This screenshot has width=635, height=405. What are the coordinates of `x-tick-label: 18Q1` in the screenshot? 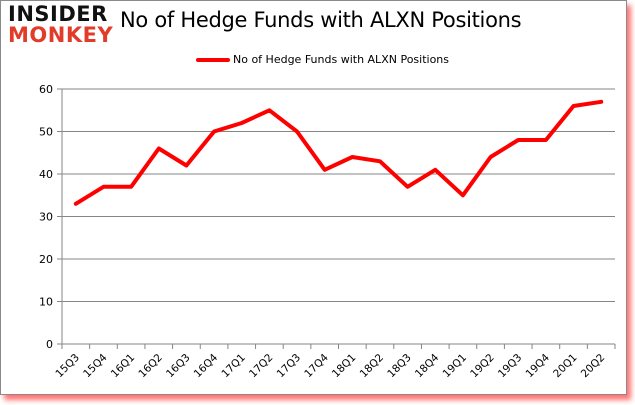 It's located at (344, 366).